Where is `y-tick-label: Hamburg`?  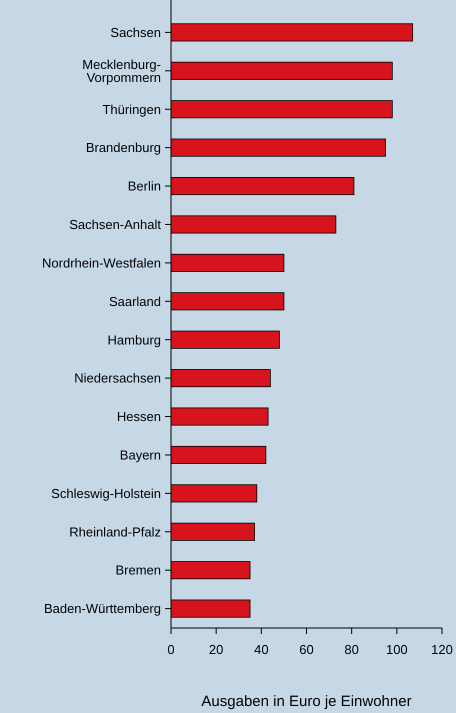
y-tick-label: Hamburg is located at coordinates (134, 340).